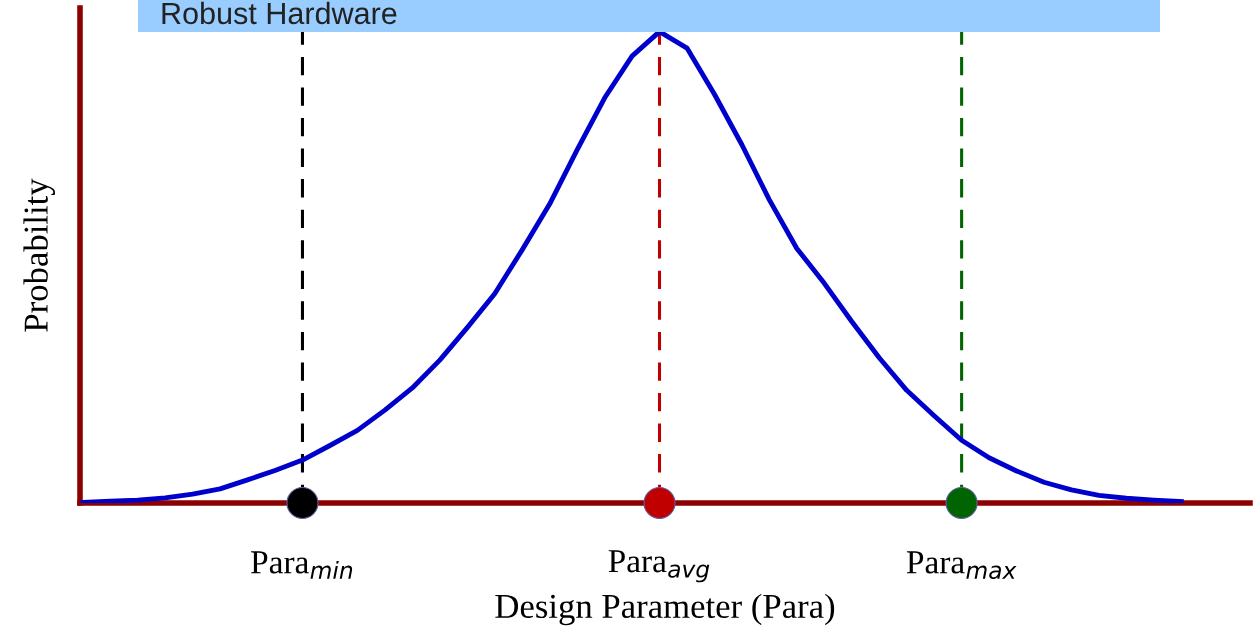 The width and height of the screenshot is (1254, 636). I want to click on x-tick-label: Para$_{max}$, so click(961, 565).